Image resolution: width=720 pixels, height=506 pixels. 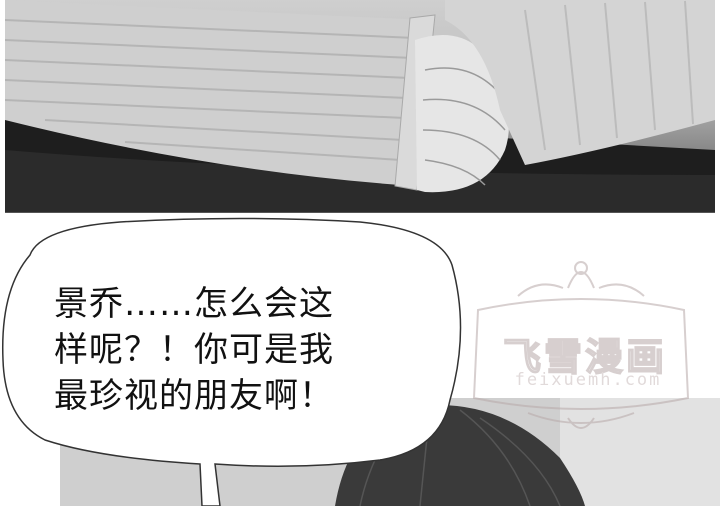 I want to click on speech-text: 景乔……怎么会这 样呢？！你可是我 最珍视的朋友啊！, so click(x=234, y=350).